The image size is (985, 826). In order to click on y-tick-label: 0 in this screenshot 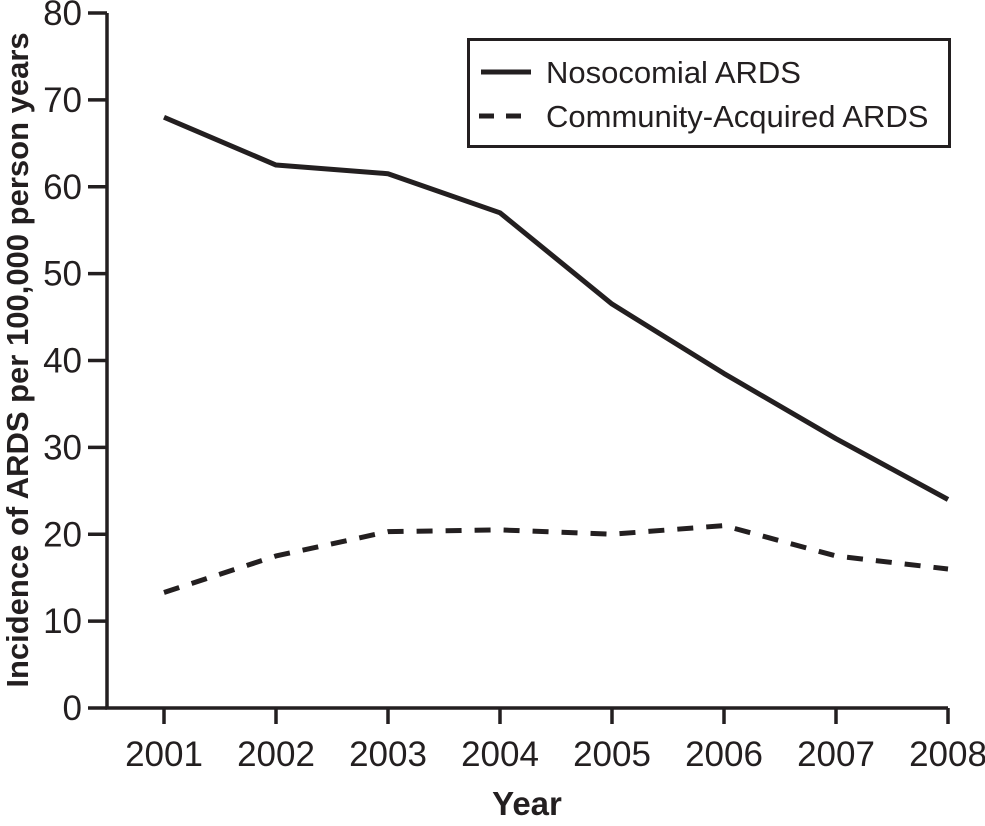, I will do `click(72, 708)`.